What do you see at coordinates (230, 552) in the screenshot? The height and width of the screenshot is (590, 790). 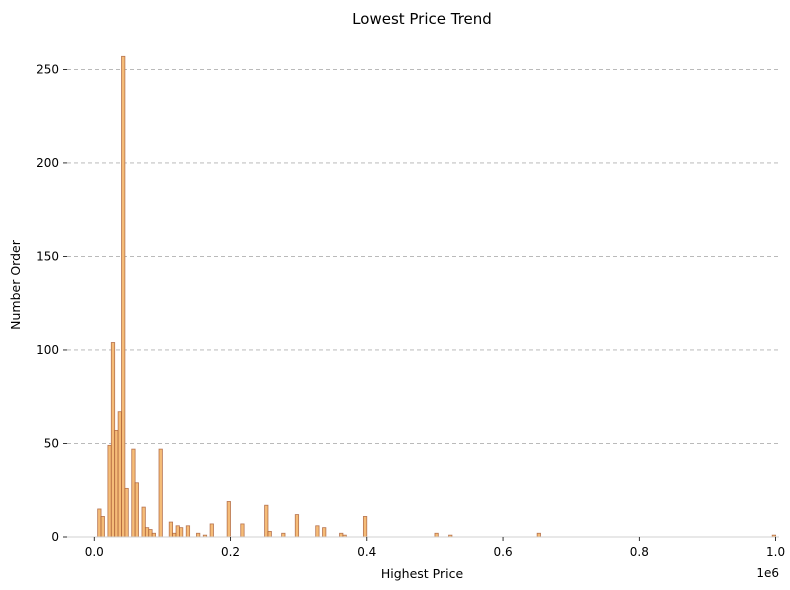 I see `x-tick-label: 0.2` at bounding box center [230, 552].